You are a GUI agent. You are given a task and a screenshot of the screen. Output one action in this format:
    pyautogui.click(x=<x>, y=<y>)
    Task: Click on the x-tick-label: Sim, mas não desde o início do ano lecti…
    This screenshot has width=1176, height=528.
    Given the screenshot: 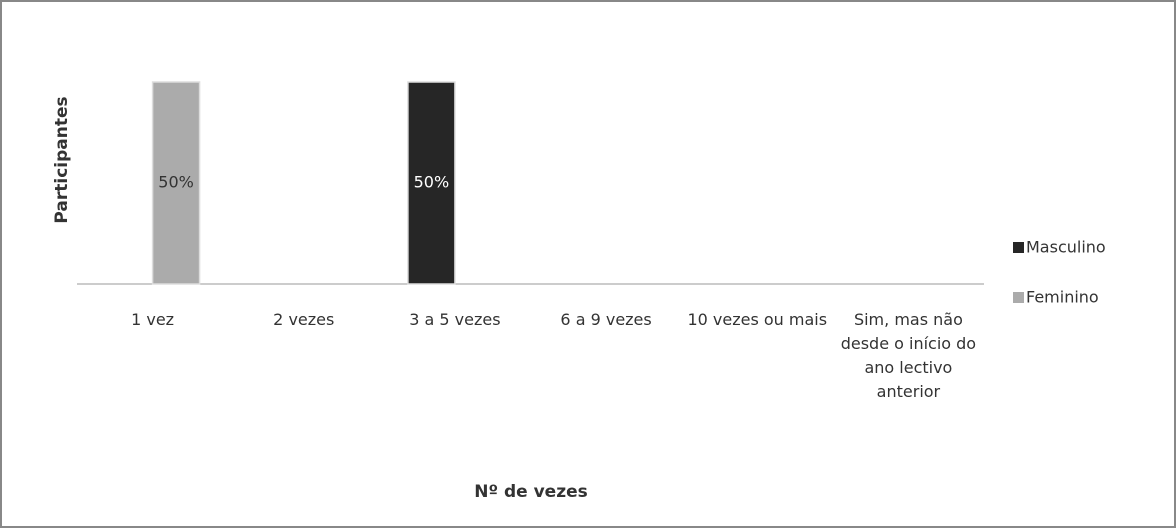 What is the action you would take?
    pyautogui.click(x=908, y=355)
    